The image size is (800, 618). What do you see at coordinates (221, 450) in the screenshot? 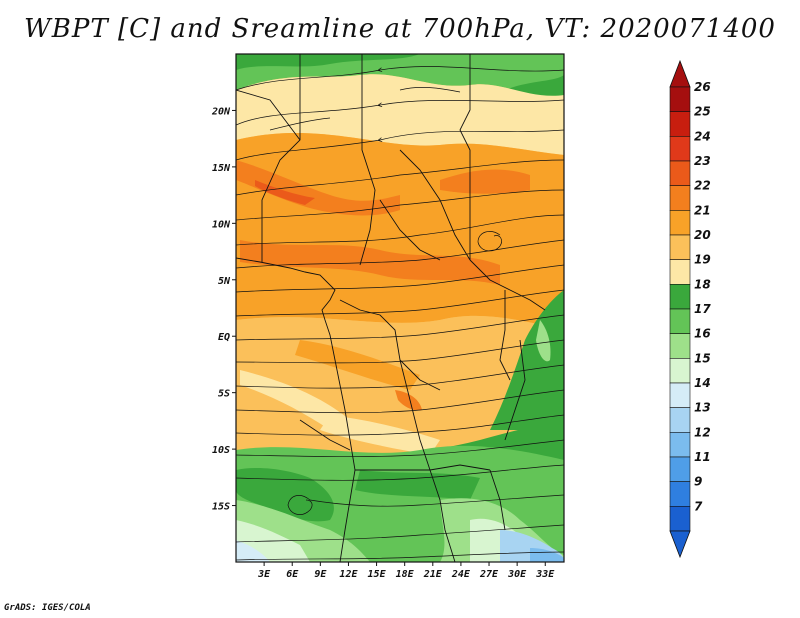
I see `lat-tick-label: 10S` at bounding box center [221, 450].